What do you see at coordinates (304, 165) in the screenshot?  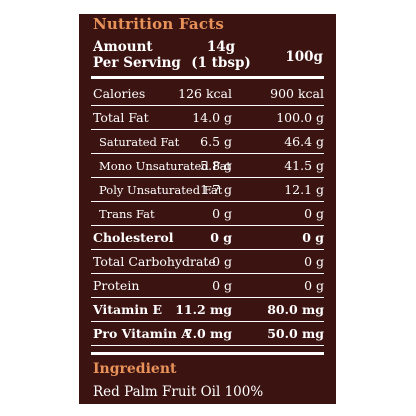 I see `nutrient-value-per-100g: 41.5 g` at bounding box center [304, 165].